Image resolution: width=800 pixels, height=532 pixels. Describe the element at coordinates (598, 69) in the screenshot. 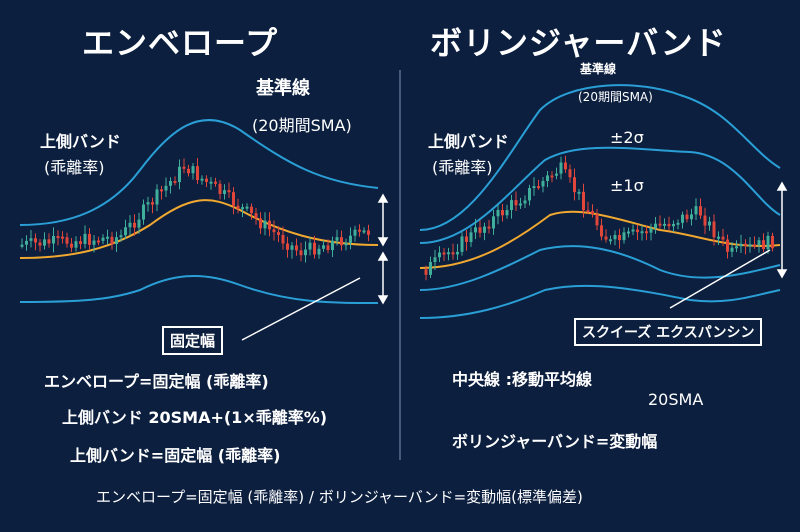

I see `right-sma-label: 基準線` at that location.